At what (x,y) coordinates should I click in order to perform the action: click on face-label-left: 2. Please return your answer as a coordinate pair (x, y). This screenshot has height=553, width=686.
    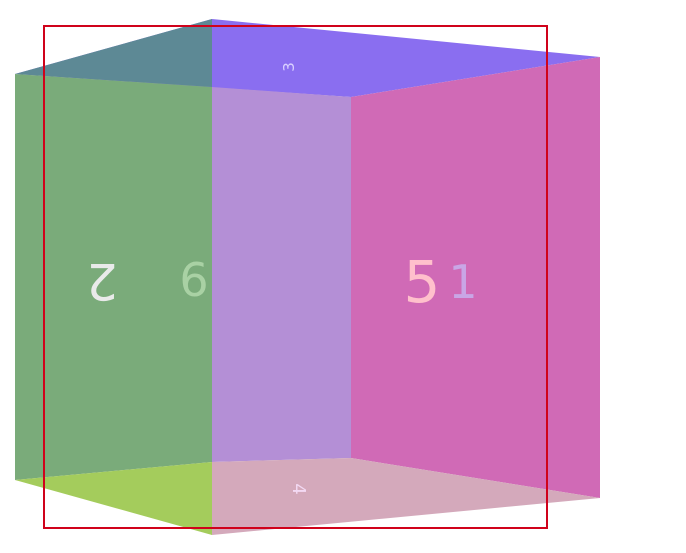
    Looking at the image, I should click on (102, 281).